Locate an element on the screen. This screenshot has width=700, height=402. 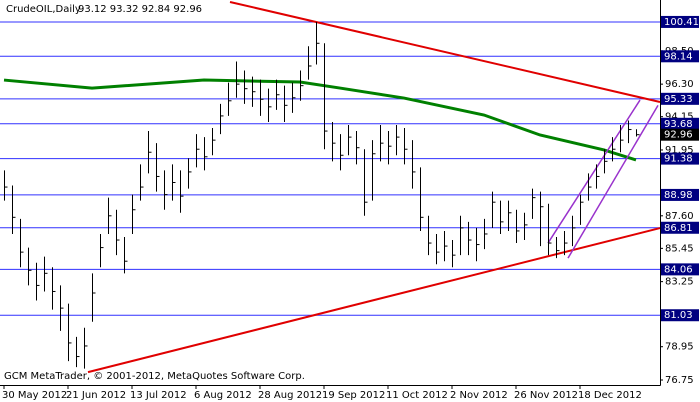
y-tick-label: 96.30 is located at coordinates (679, 84).